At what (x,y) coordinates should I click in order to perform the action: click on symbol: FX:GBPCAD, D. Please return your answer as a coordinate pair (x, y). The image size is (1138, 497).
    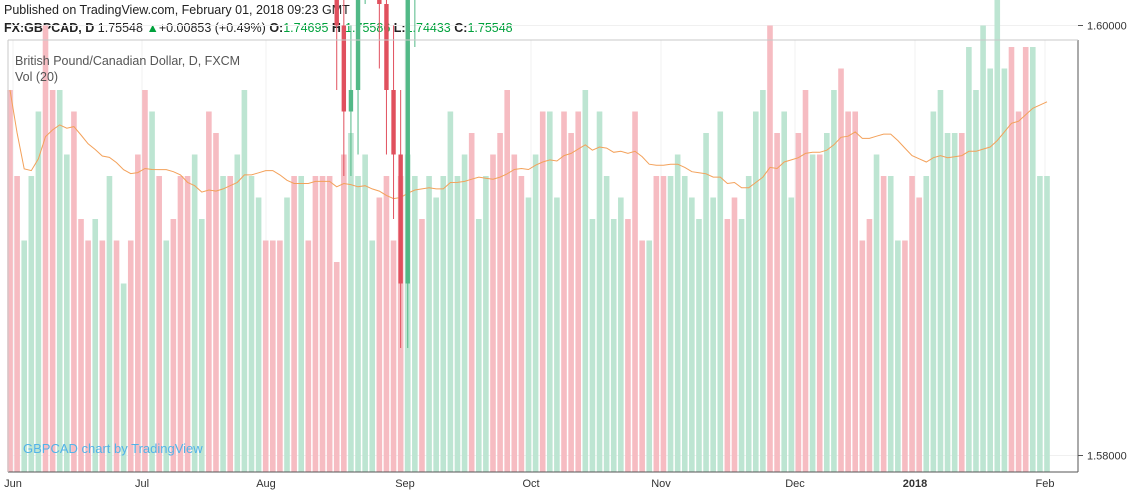
    Looking at the image, I should click on (49, 28).